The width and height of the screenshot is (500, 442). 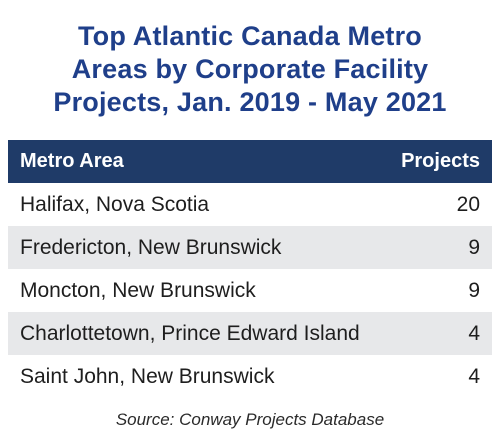 What do you see at coordinates (138, 290) in the screenshot?
I see `metro-area-cell: Moncton, New Brunswick` at bounding box center [138, 290].